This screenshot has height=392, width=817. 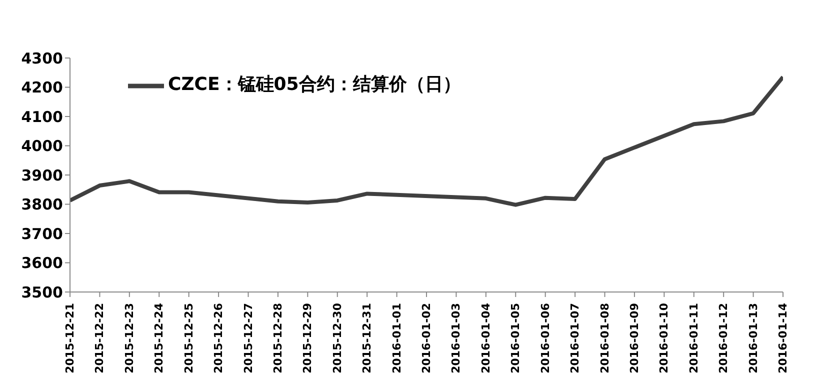 What do you see at coordinates (99, 338) in the screenshot?
I see `x-tick-label: 2015-12-22` at bounding box center [99, 338].